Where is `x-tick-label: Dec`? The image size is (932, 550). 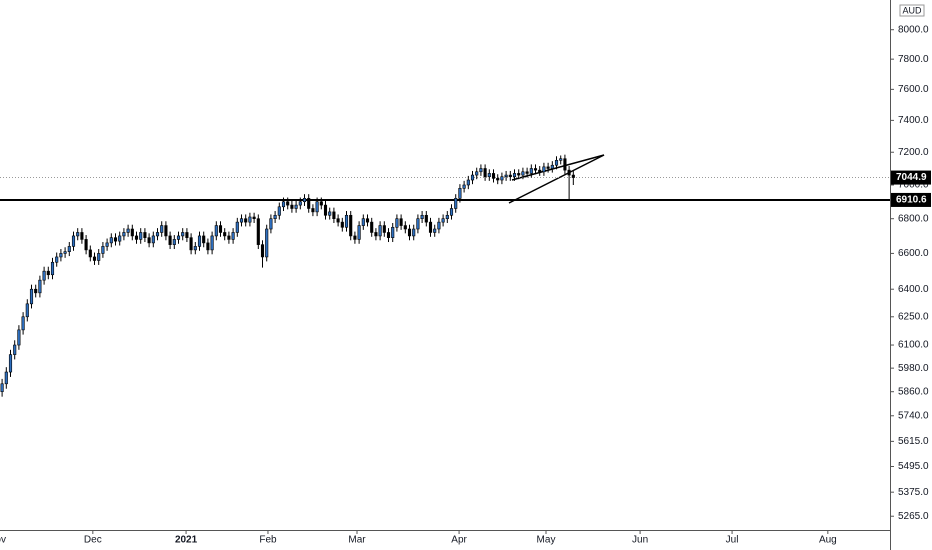
x-tick-label: Dec is located at coordinates (93, 540).